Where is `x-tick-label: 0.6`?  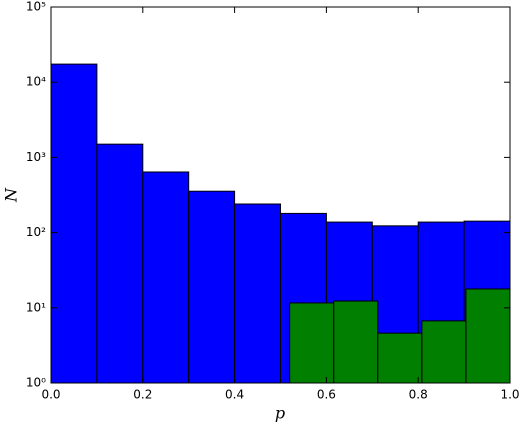 x-tick-label: 0.6 is located at coordinates (326, 395).